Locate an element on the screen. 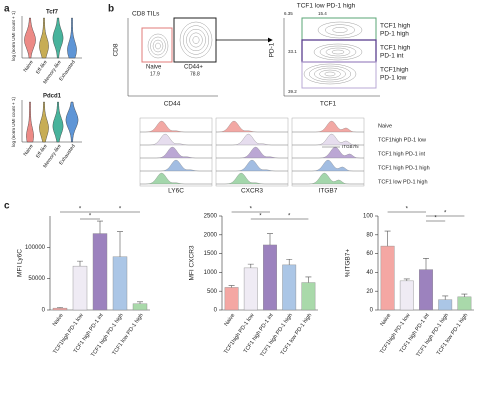 This screenshot has width=500, height=396. gate-pct: 78.8 is located at coordinates (195, 74).